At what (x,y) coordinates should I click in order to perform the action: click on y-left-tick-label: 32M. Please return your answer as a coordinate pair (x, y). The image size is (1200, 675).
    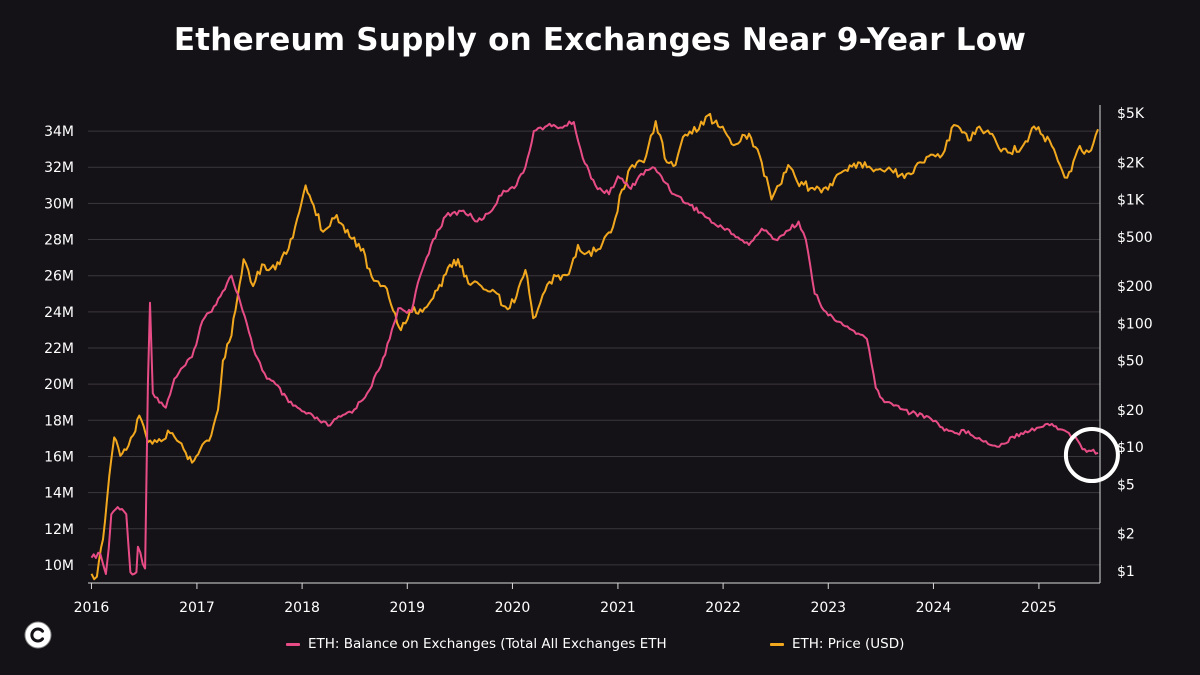
    Looking at the image, I should click on (59, 168).